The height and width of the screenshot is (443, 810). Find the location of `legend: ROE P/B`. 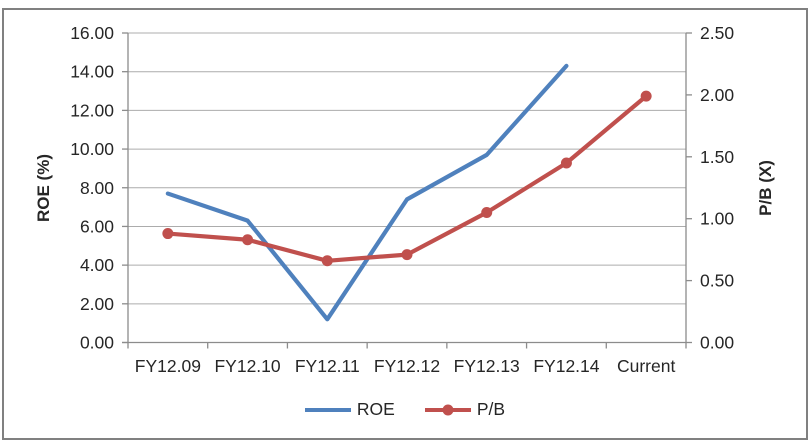

legend: ROE P/B is located at coordinates (405, 409).